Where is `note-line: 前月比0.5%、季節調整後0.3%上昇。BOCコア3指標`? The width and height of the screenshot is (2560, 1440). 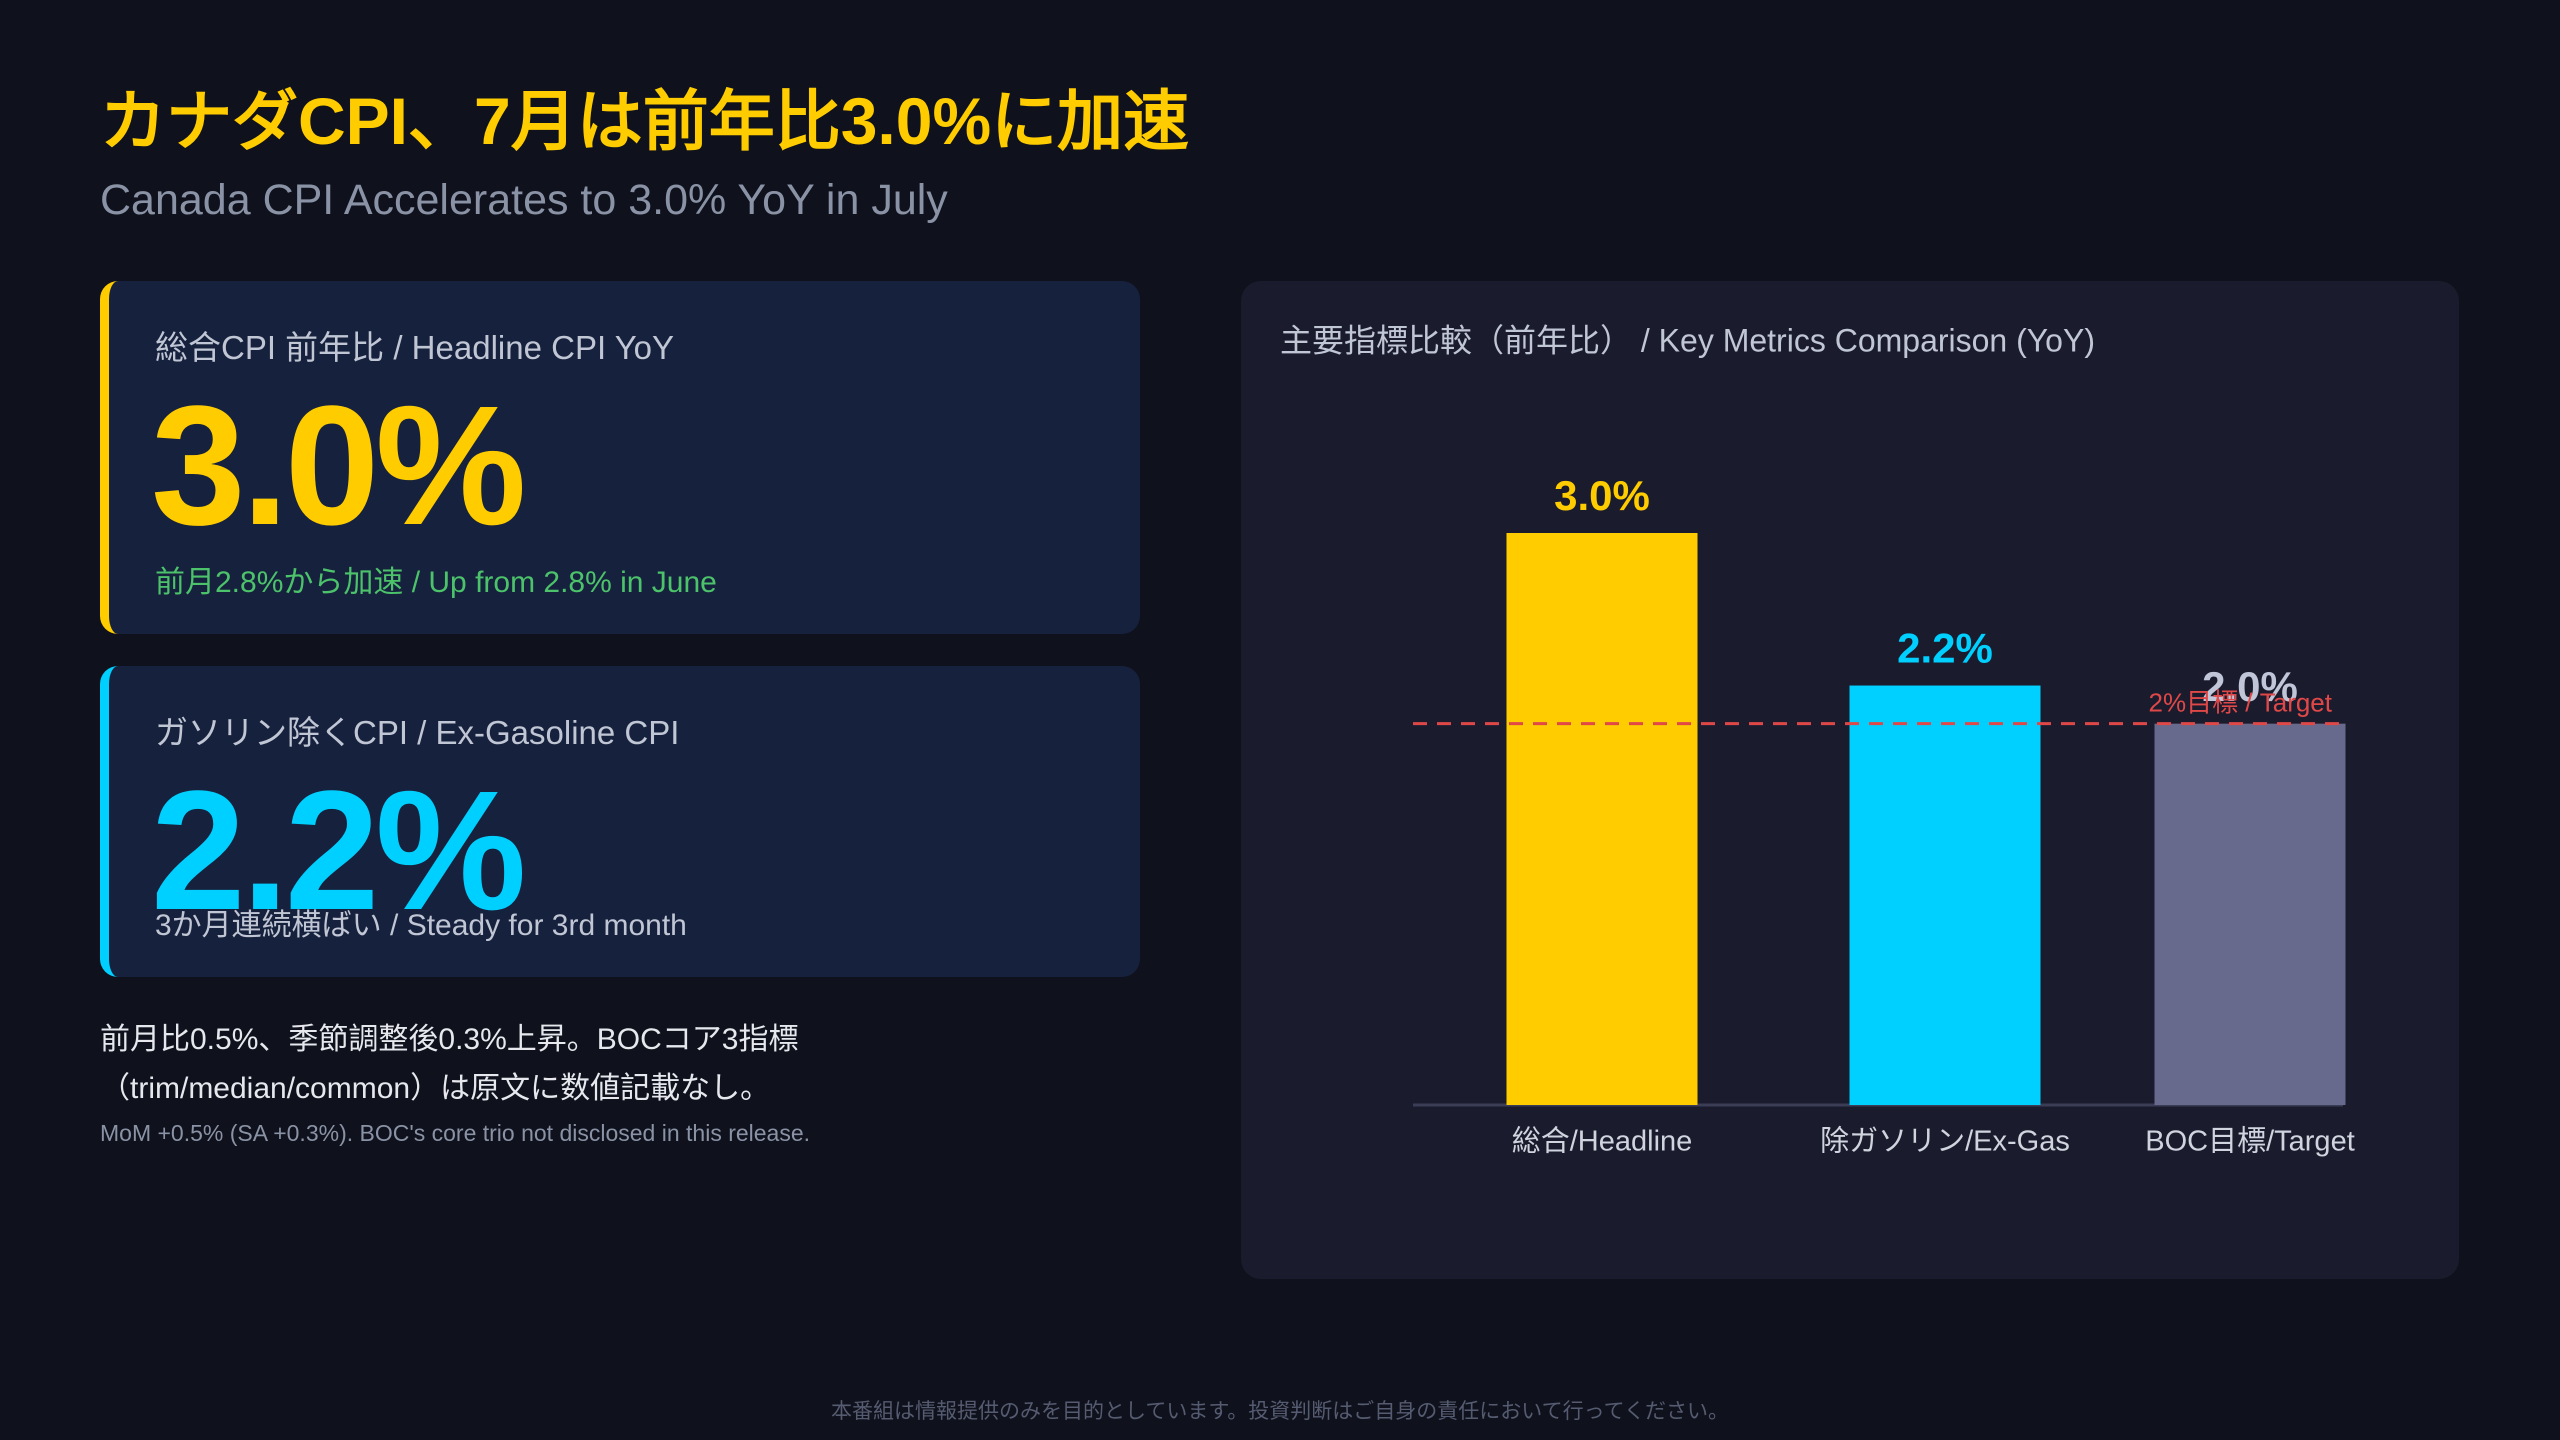 note-line: 前月比0.5%、季節調整後0.3%上昇。BOCコア3指標 is located at coordinates (449, 1039).